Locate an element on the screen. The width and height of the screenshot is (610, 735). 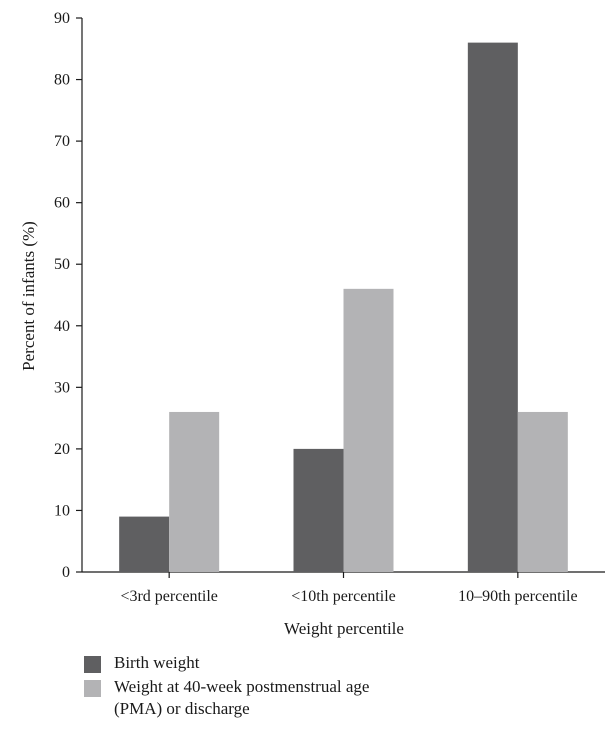
legend-swatch-weight-40-week is located at coordinates (92, 688).